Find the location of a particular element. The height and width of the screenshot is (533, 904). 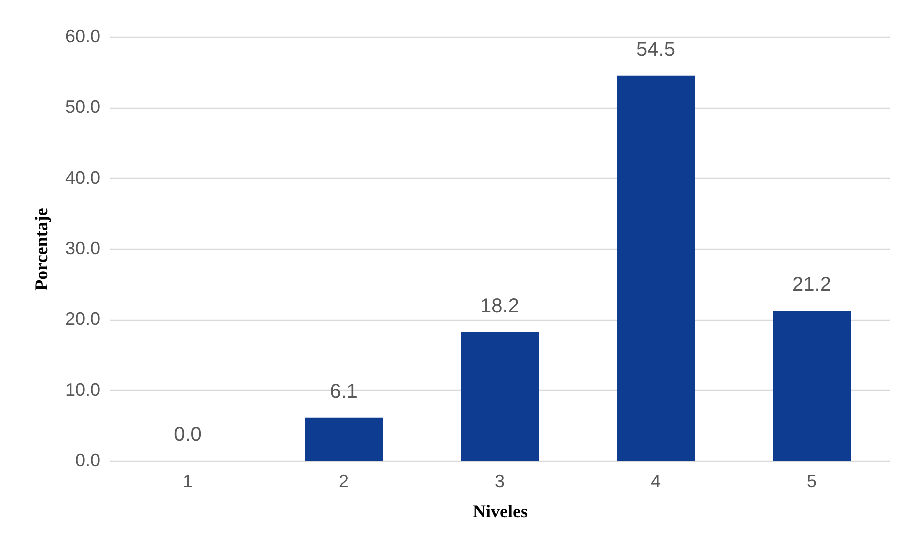

data-label: 0.0 is located at coordinates (188, 435).